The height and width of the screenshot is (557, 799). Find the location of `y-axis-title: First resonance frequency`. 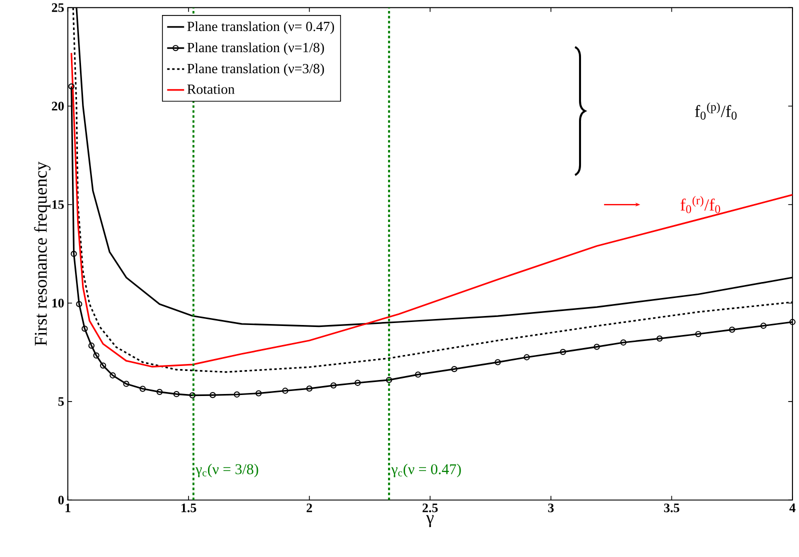

y-axis-title: First resonance frequency is located at coordinates (42, 254).